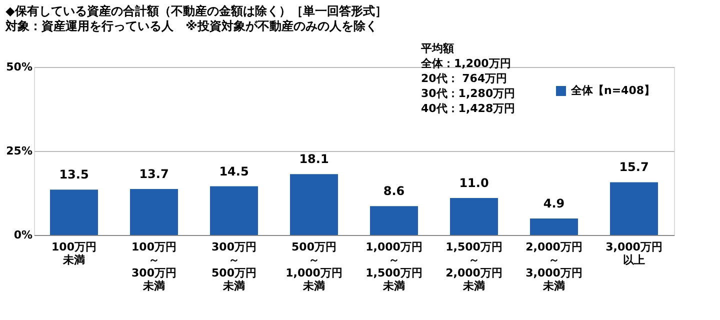 The width and height of the screenshot is (720, 320). What do you see at coordinates (474, 266) in the screenshot?
I see `x-tick-label: 1,500万円～2,000万円未満` at bounding box center [474, 266].